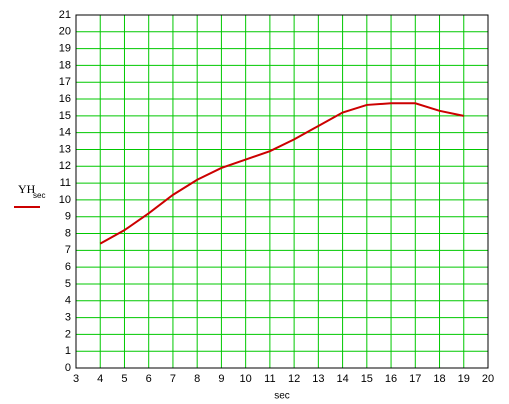  What do you see at coordinates (68, 334) in the screenshot?
I see `y-tick-label: 2` at bounding box center [68, 334].